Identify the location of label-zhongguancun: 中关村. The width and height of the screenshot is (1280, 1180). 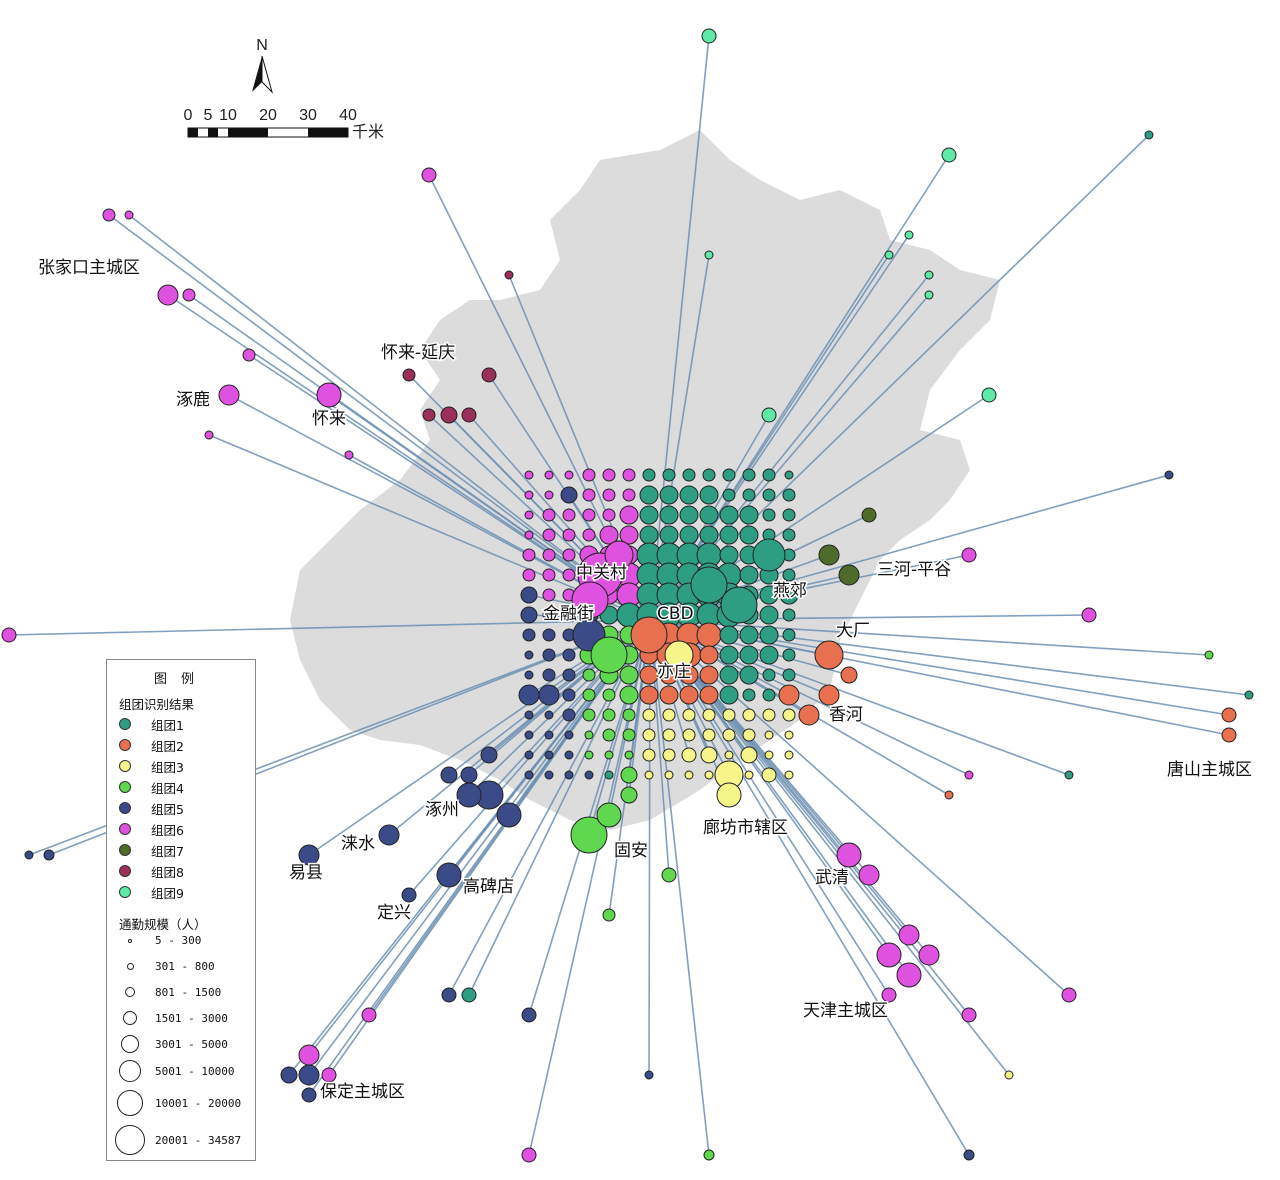
(601, 573).